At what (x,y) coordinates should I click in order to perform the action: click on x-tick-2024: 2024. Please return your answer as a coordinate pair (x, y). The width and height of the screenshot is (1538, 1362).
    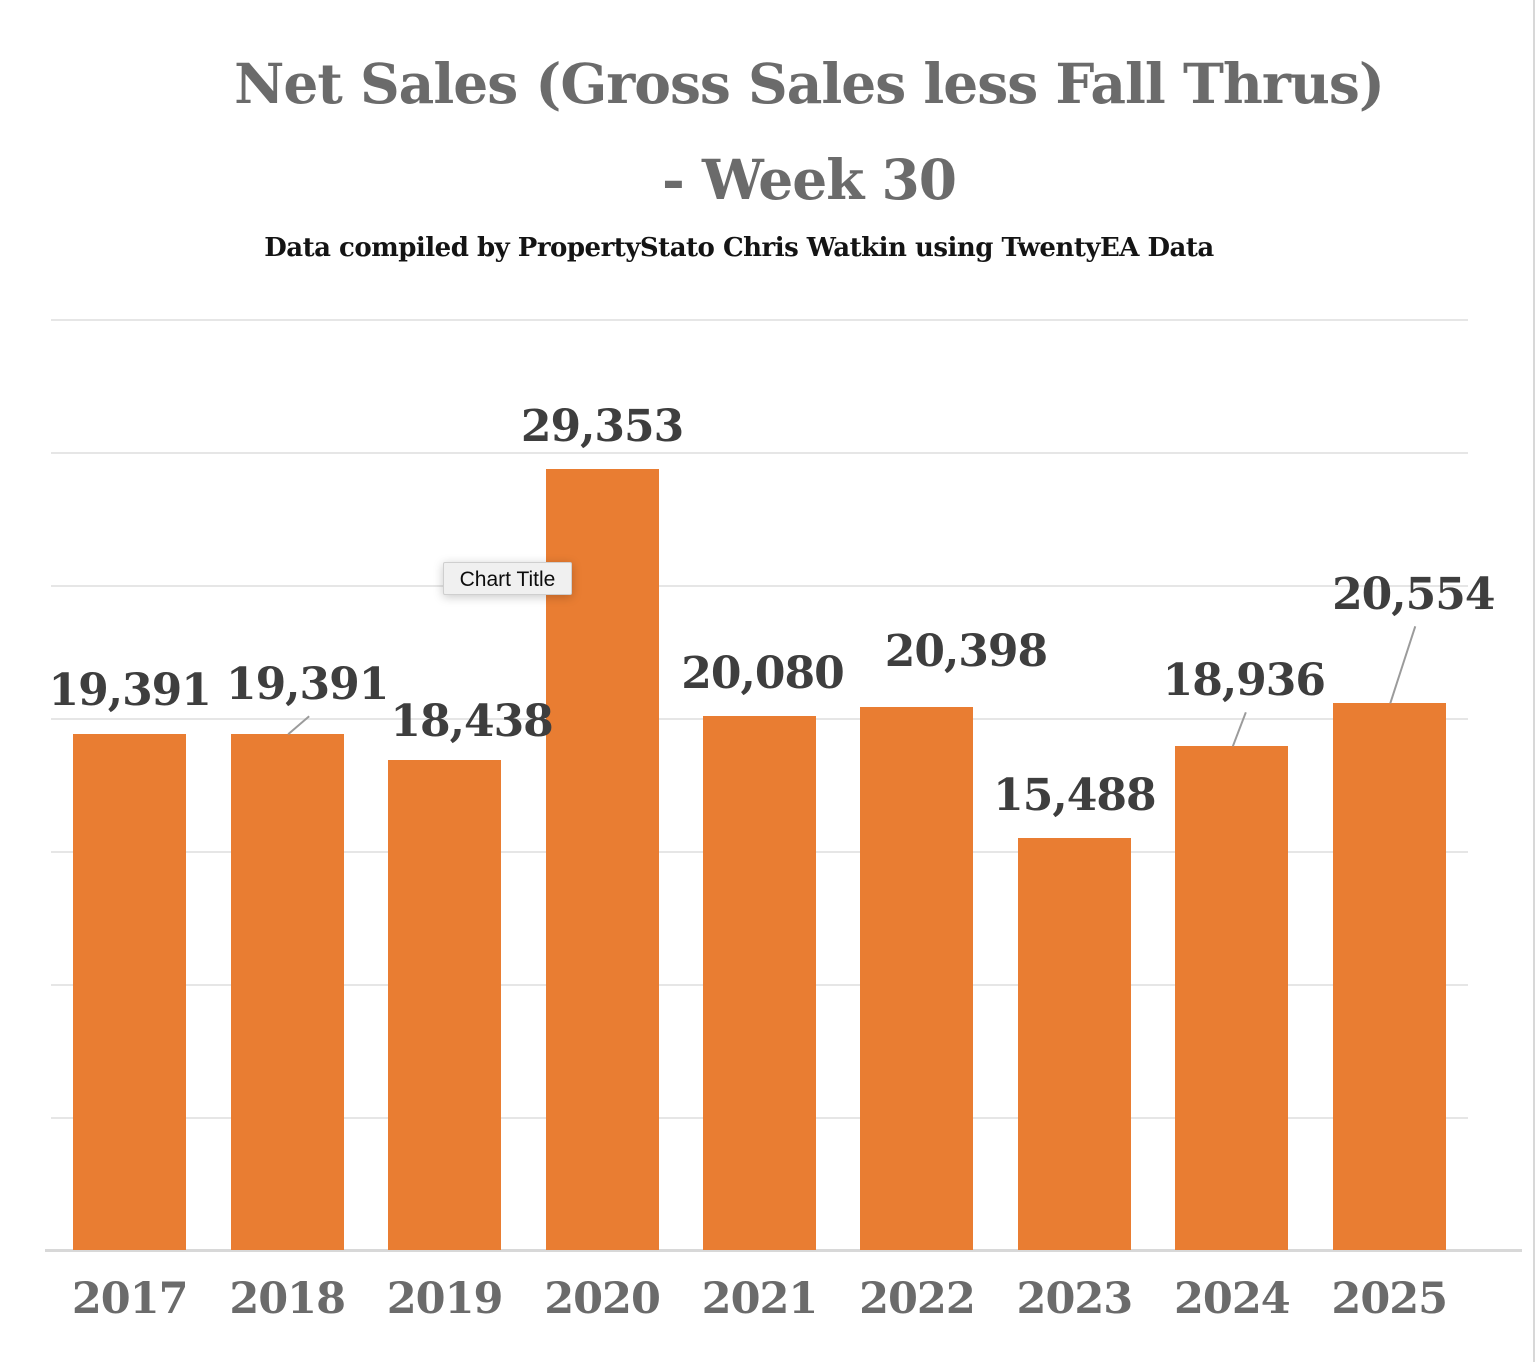
    Looking at the image, I should click on (1232, 1299).